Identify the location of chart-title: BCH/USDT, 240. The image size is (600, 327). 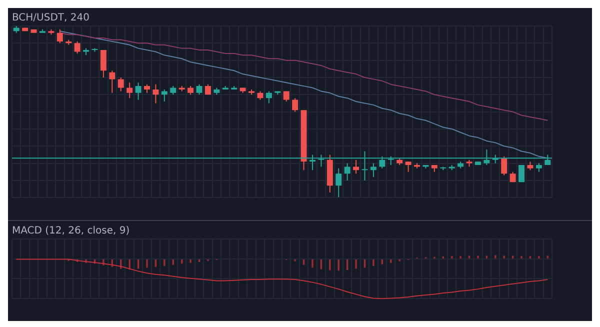
(51, 18).